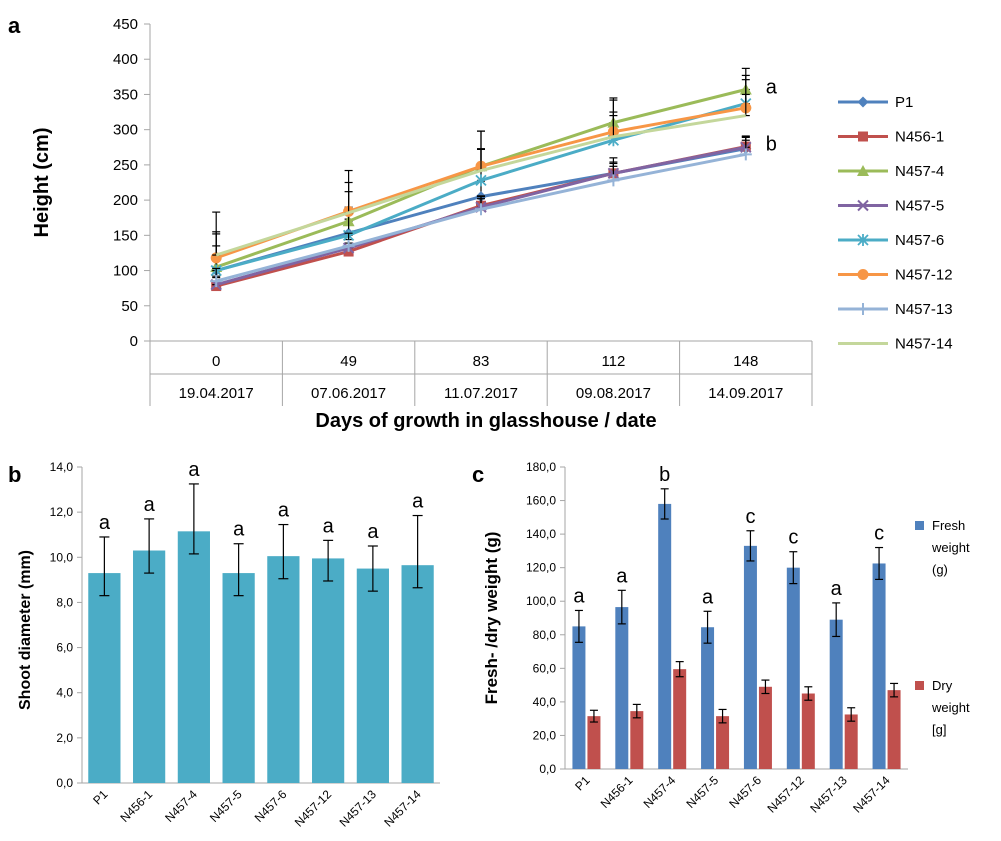 The image size is (1001, 841). Describe the element at coordinates (64, 648) in the screenshot. I see `y-tick-label: 6,0` at that location.